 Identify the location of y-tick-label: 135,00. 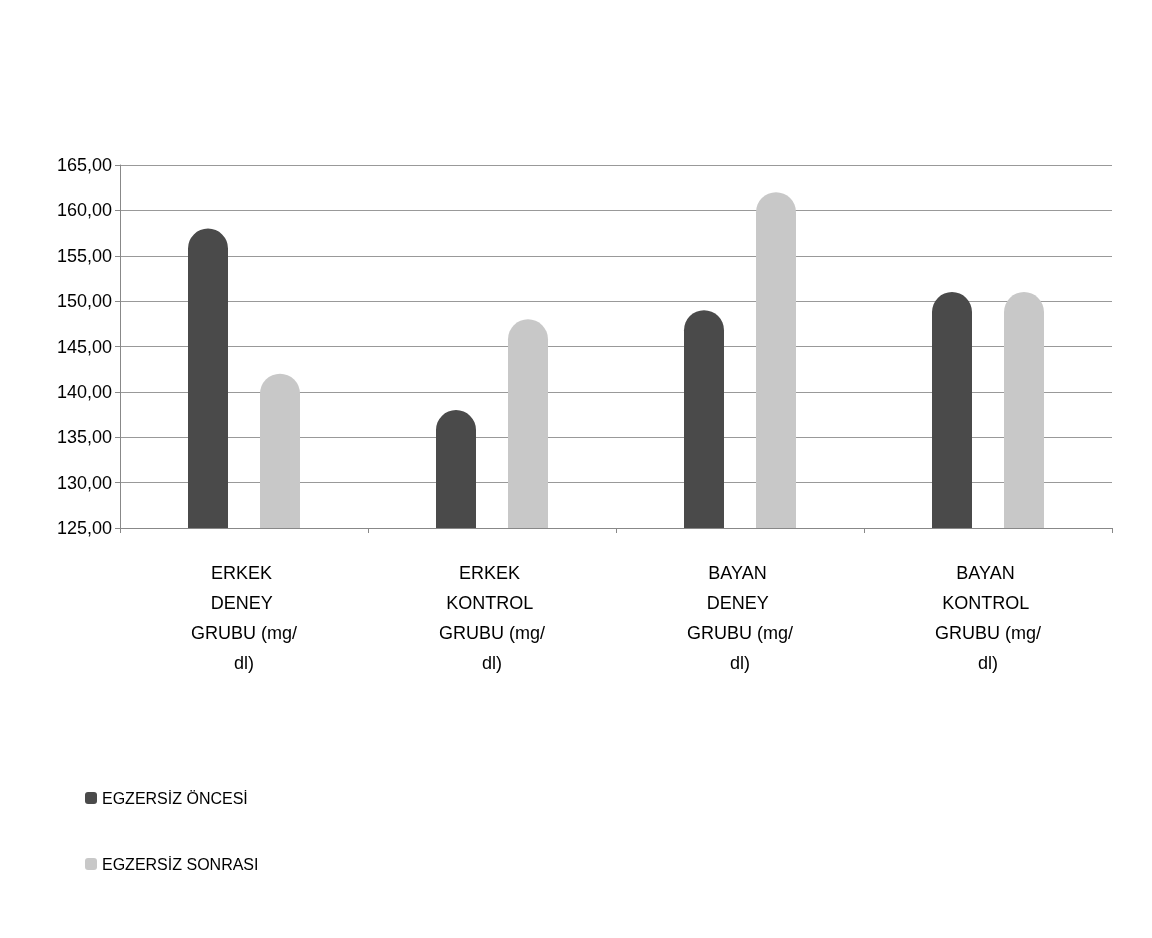
(84, 437).